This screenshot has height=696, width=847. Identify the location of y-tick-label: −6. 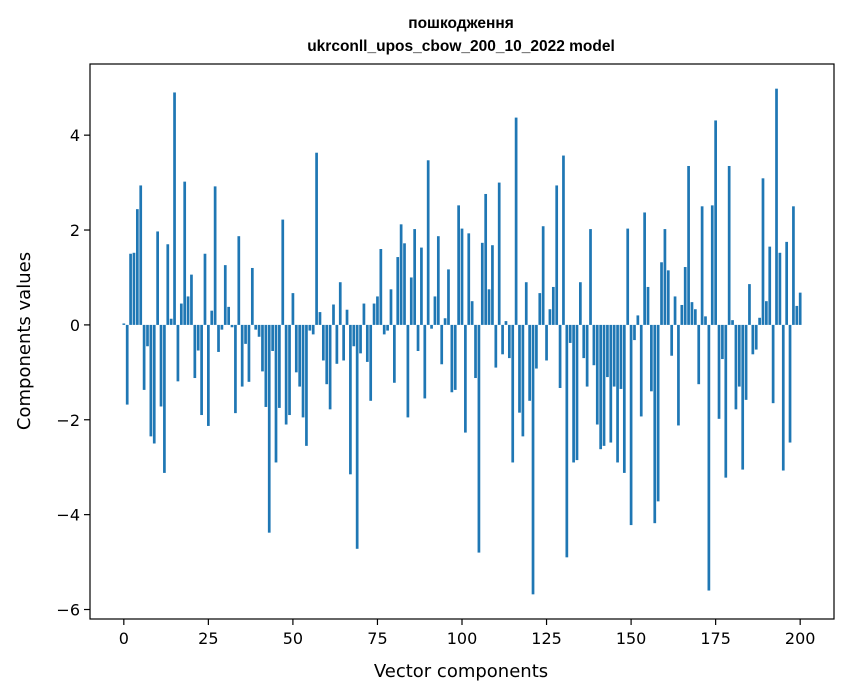
(68, 610).